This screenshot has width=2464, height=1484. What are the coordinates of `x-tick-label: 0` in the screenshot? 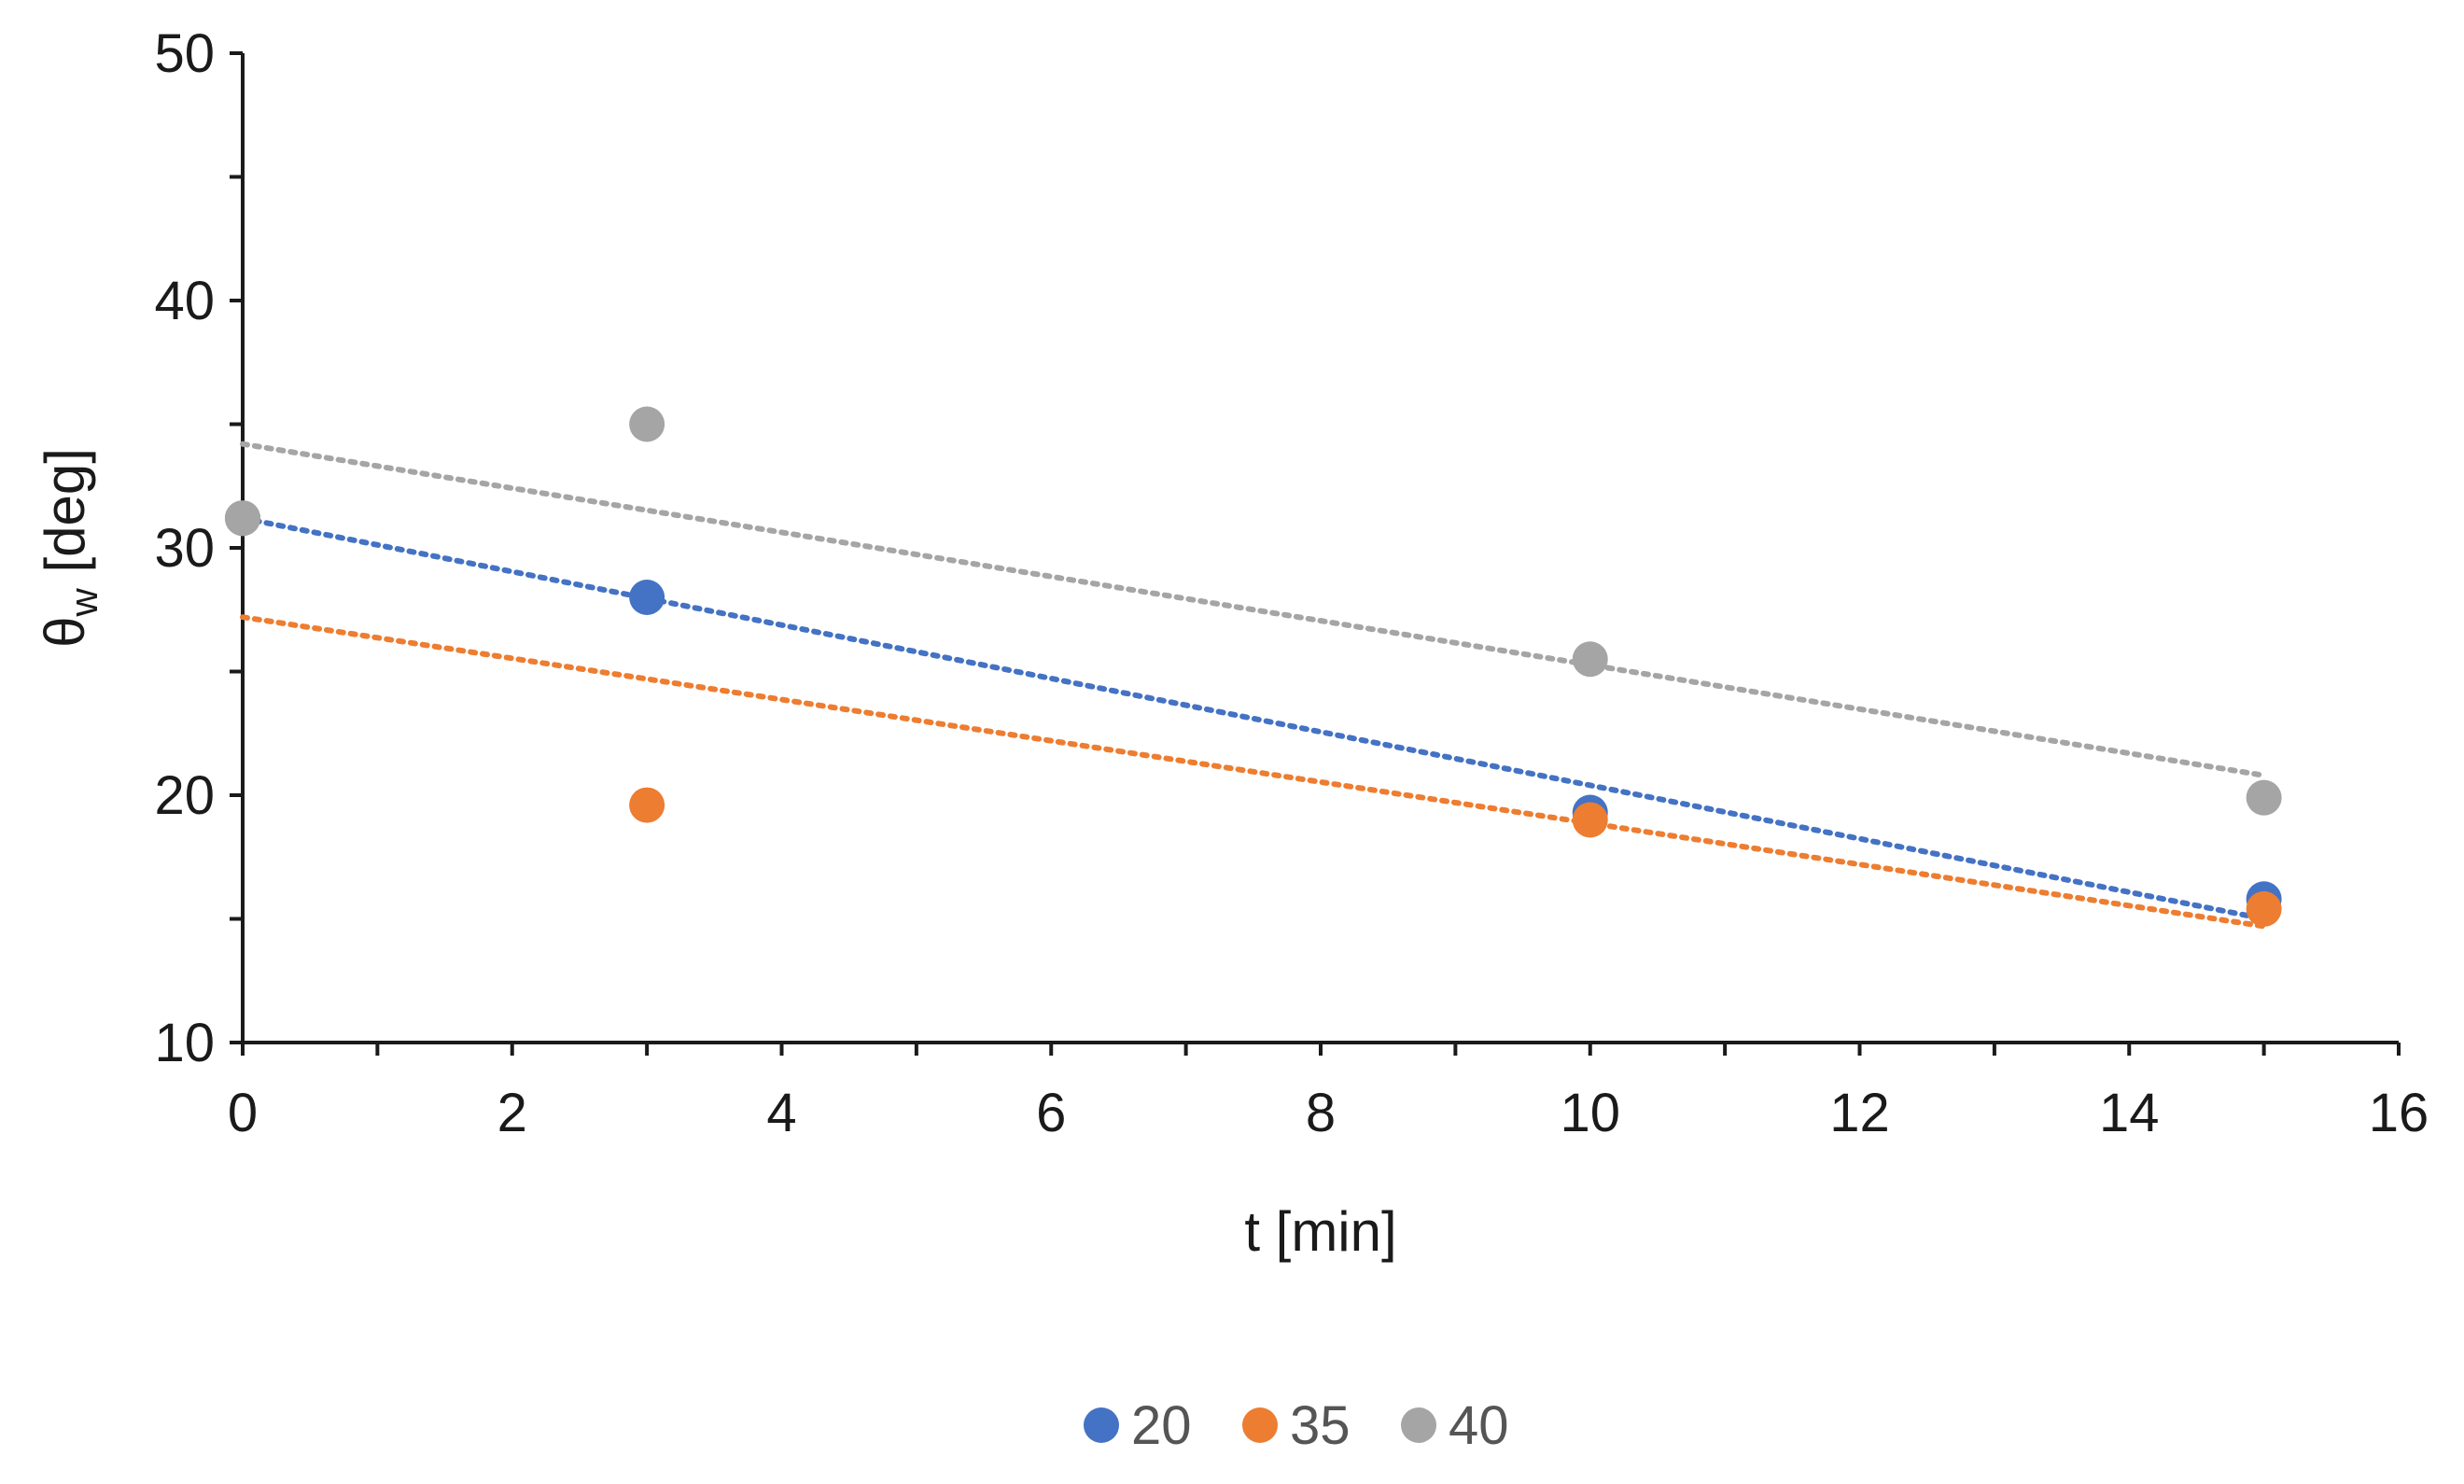 It's located at (243, 1113).